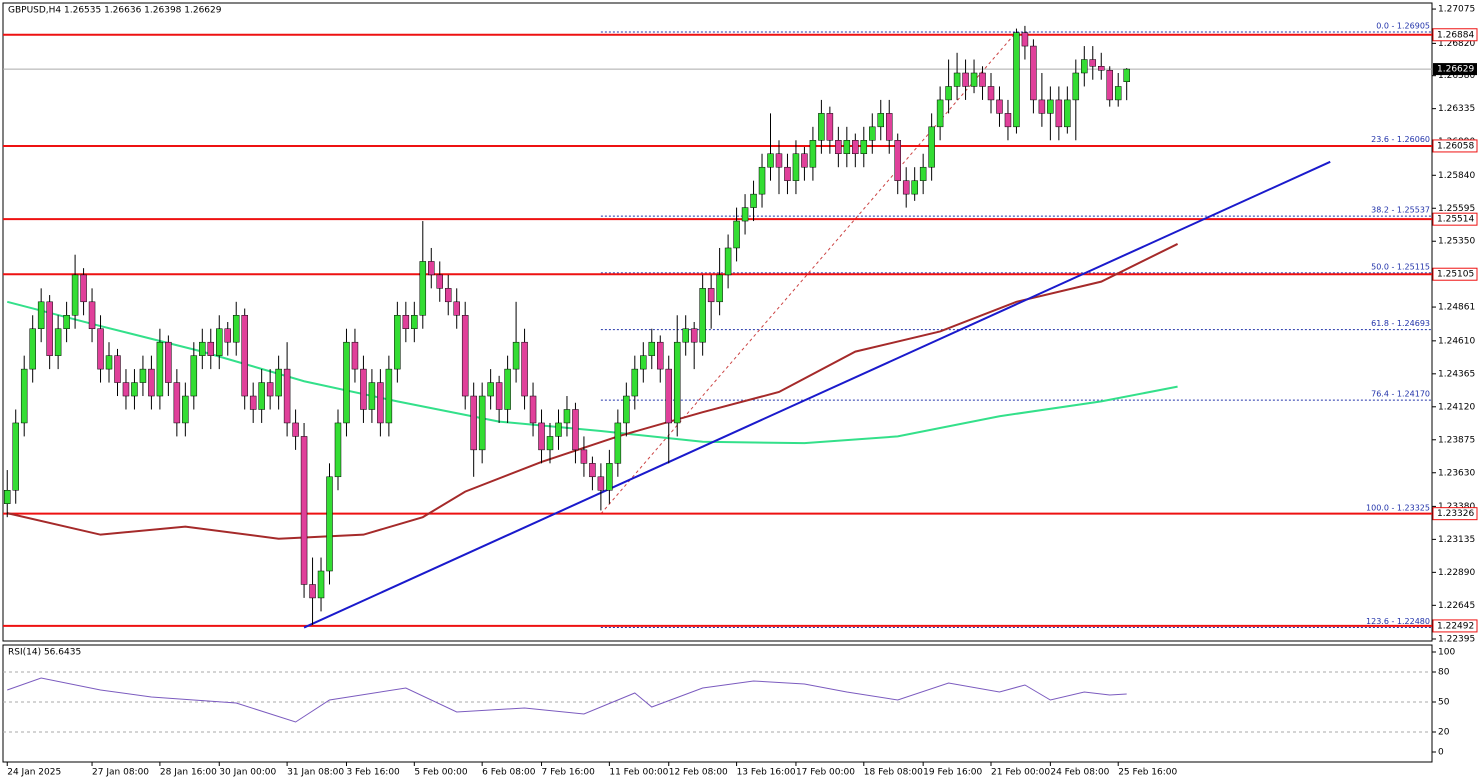 The width and height of the screenshot is (1479, 782). I want to click on x-tick-label: 11 Feb 00:00, so click(638, 773).